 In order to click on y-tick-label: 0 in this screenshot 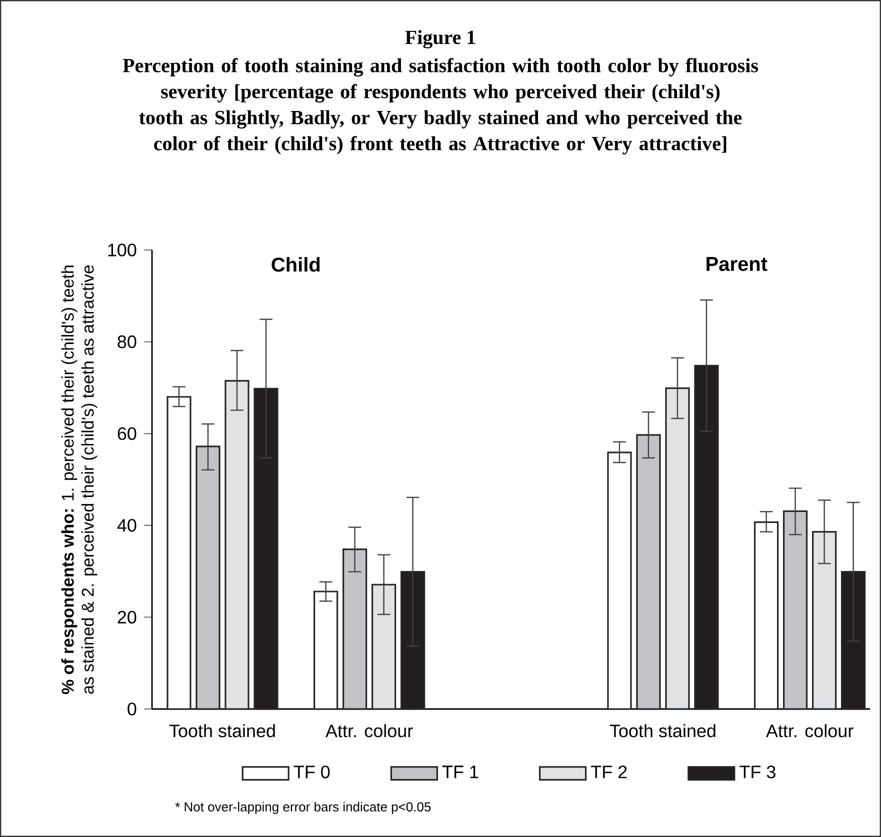, I will do `click(132, 709)`.